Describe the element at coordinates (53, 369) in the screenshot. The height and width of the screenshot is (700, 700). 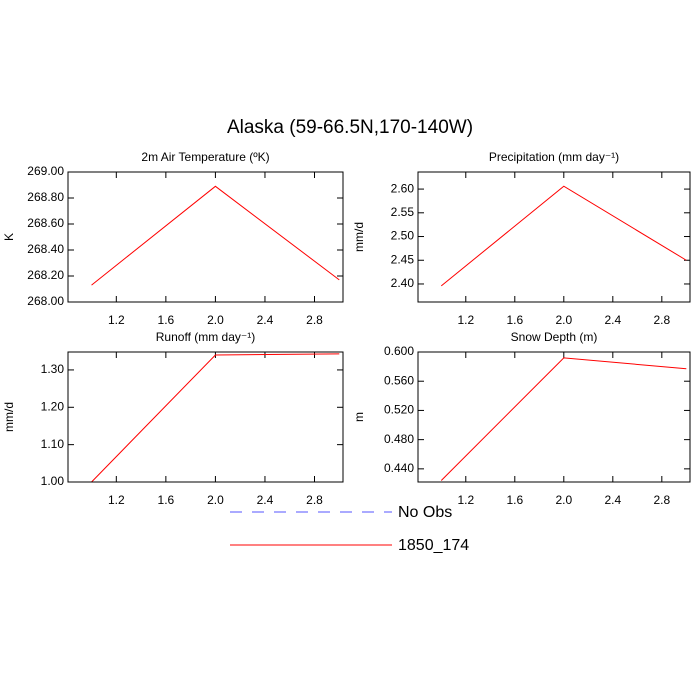
I see `y-tick-label: 1.30` at that location.